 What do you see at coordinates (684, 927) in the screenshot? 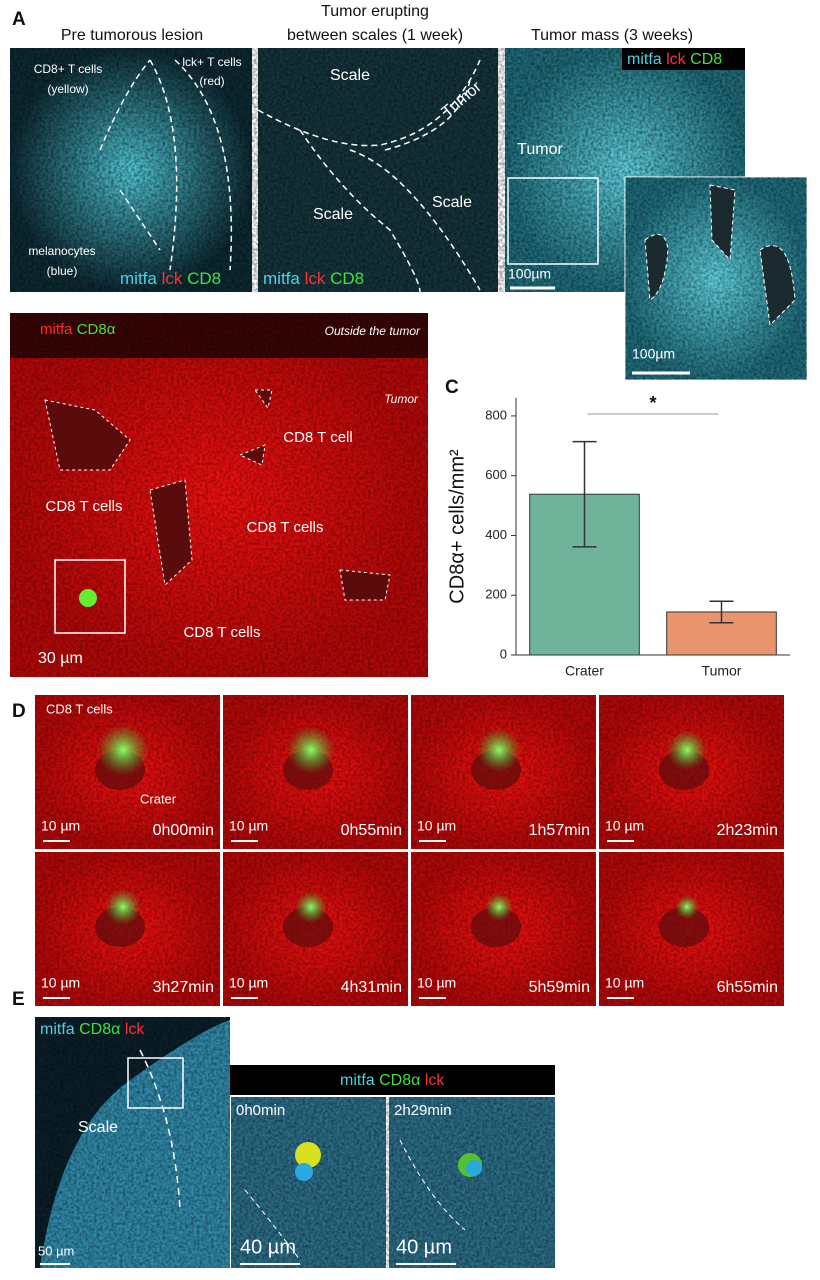
I see `crater` at bounding box center [684, 927].